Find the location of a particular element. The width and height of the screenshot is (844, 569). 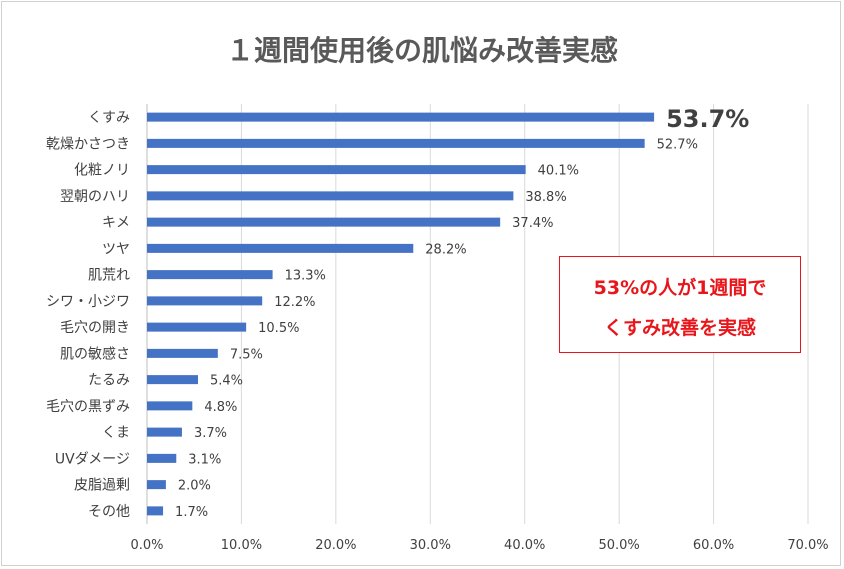

data-label: 38.8% is located at coordinates (545, 197).